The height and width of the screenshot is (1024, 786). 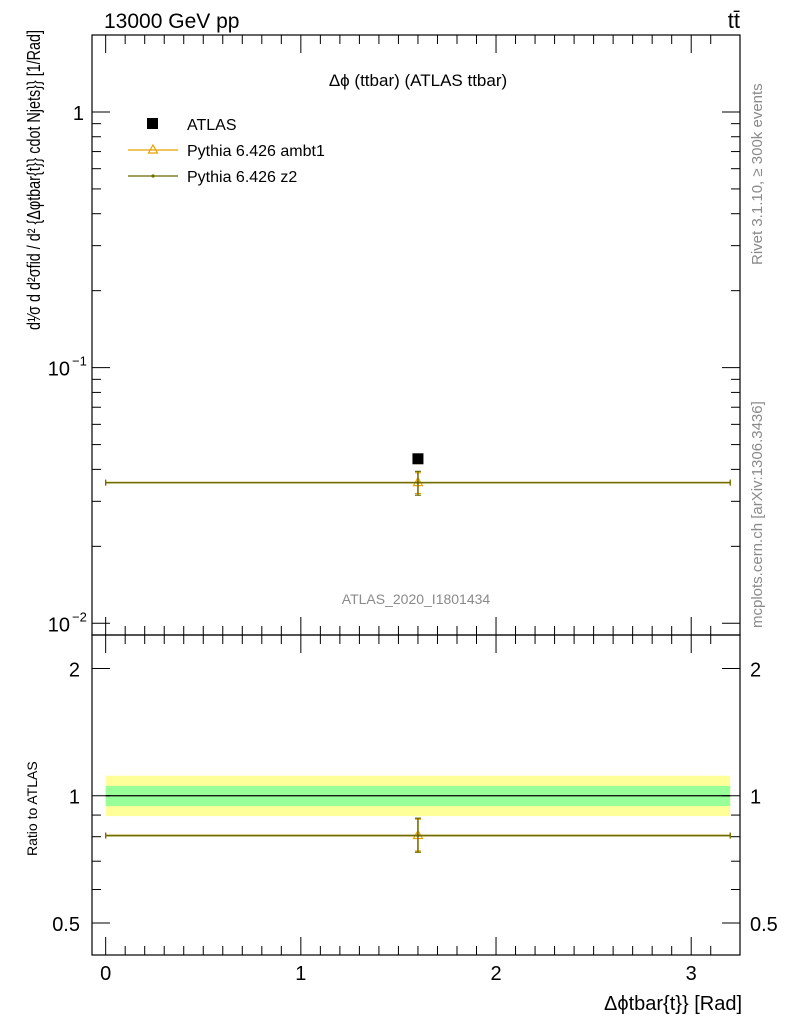 I want to click on x-tick-label: 0, so click(x=105, y=974).